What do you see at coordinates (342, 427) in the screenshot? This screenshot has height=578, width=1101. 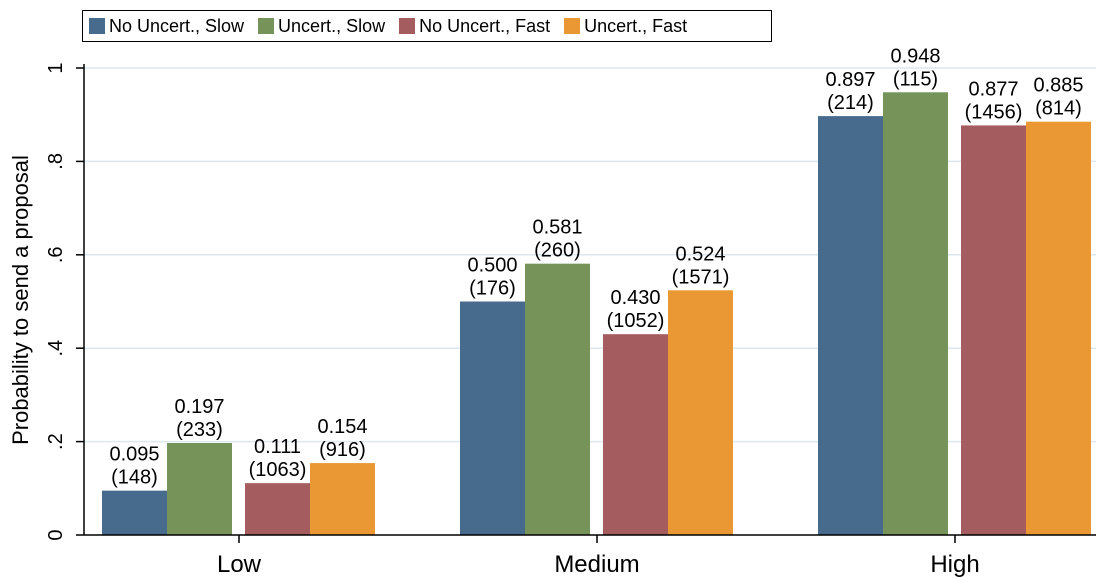 I see `value-label: 0.154` at bounding box center [342, 427].